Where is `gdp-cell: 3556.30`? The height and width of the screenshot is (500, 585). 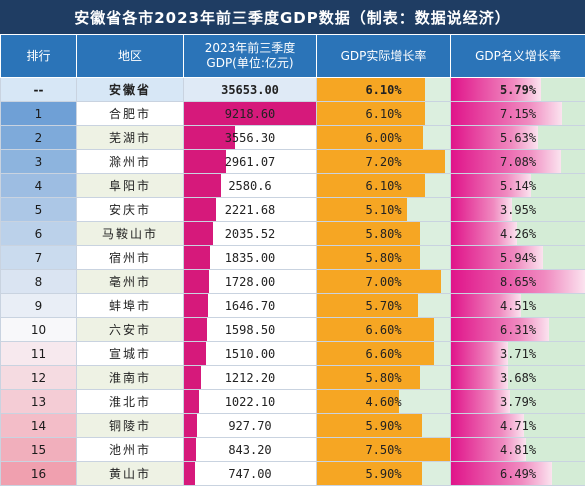
gdp-cell: 3556.30 is located at coordinates (250, 137).